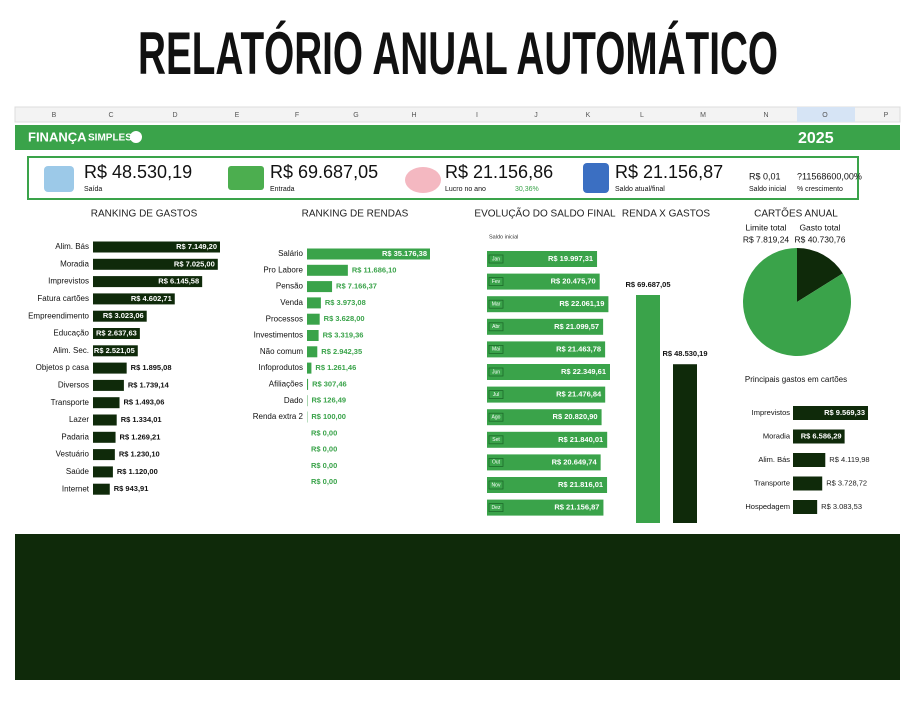 The width and height of the screenshot is (916, 702). What do you see at coordinates (826, 114) in the screenshot?
I see `selected-column` at bounding box center [826, 114].